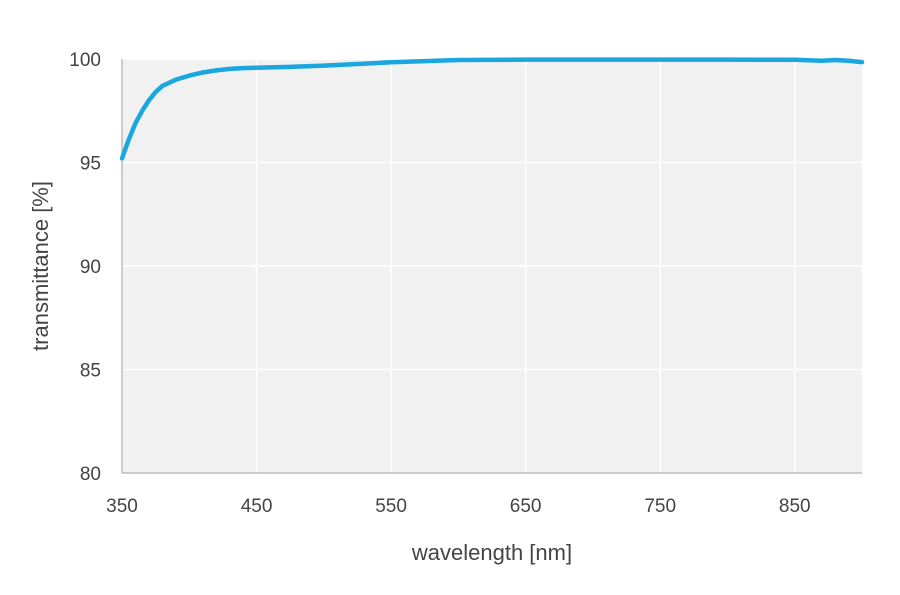  What do you see at coordinates (40, 266) in the screenshot?
I see `y-axis-title: transmittance [%]` at bounding box center [40, 266].